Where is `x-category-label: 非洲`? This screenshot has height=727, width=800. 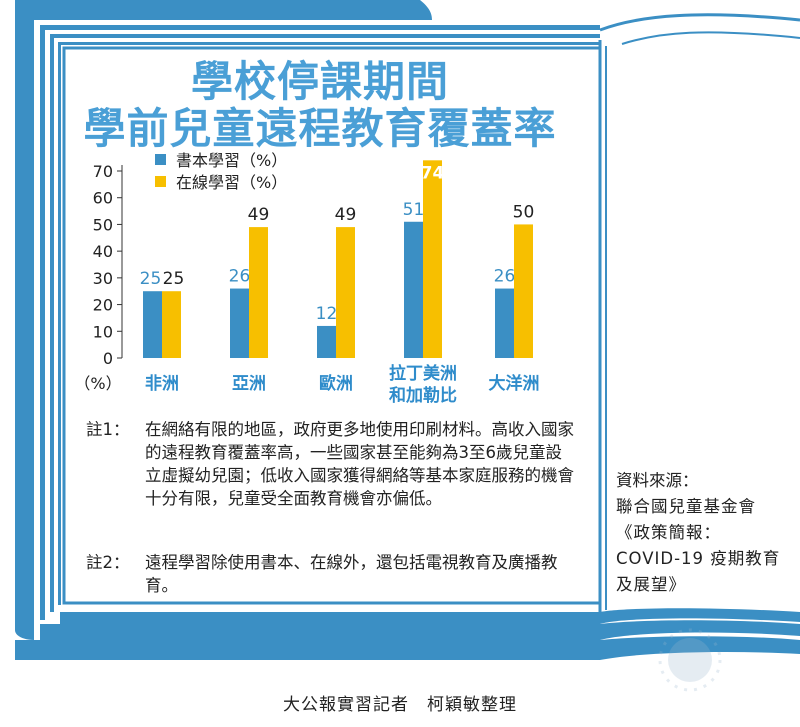
x-category-label: 非洲 is located at coordinates (162, 383).